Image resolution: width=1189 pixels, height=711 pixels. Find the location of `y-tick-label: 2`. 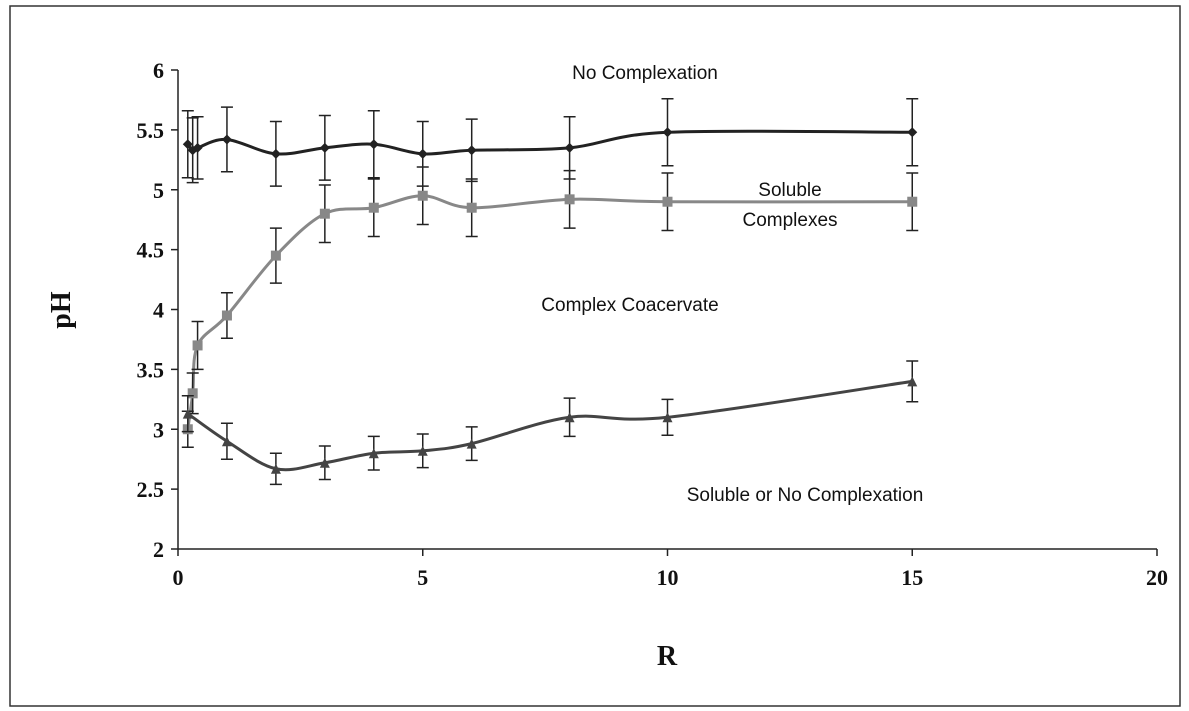

y-tick-label: 2 is located at coordinates (158, 549).